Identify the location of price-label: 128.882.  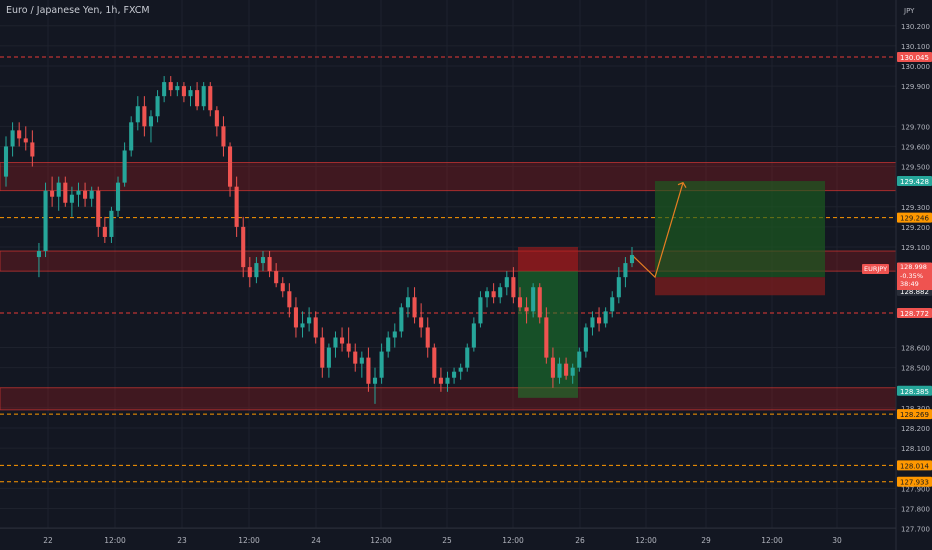
(914, 292).